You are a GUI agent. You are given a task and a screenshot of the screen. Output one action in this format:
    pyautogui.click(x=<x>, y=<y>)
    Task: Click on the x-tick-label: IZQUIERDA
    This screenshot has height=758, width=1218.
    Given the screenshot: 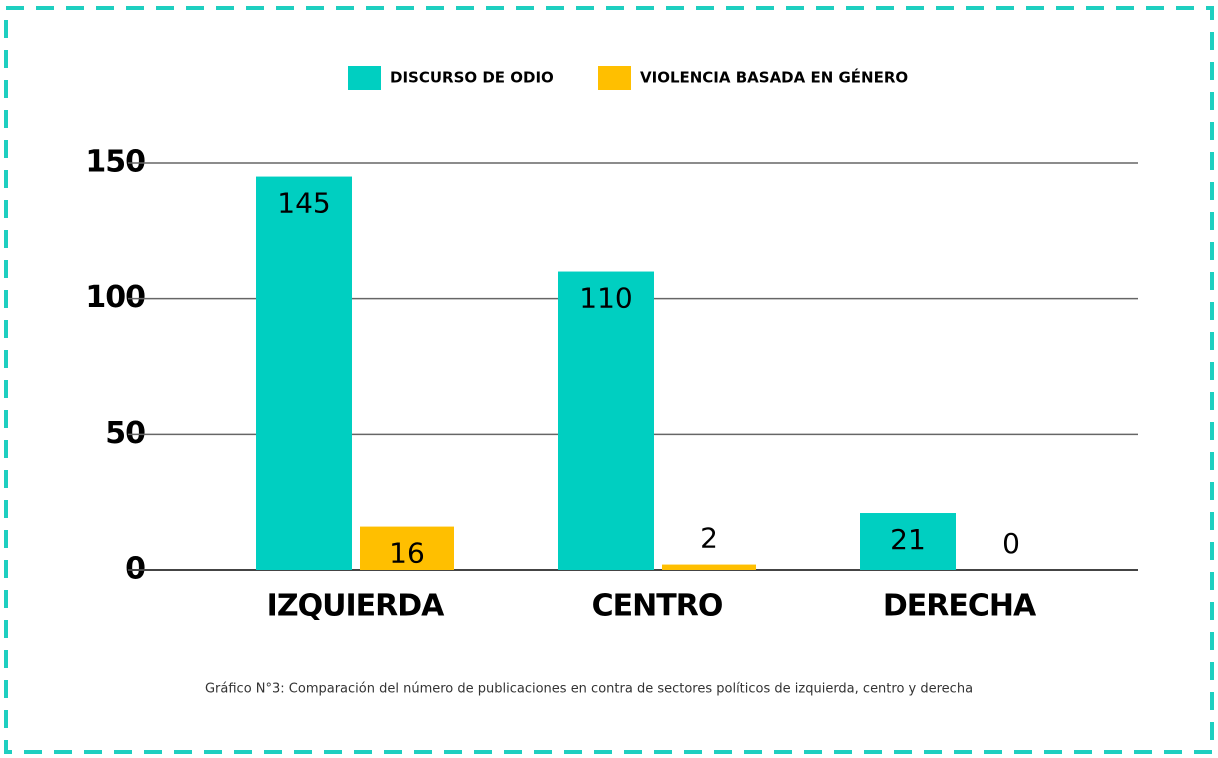 What is the action you would take?
    pyautogui.click(x=356, y=606)
    